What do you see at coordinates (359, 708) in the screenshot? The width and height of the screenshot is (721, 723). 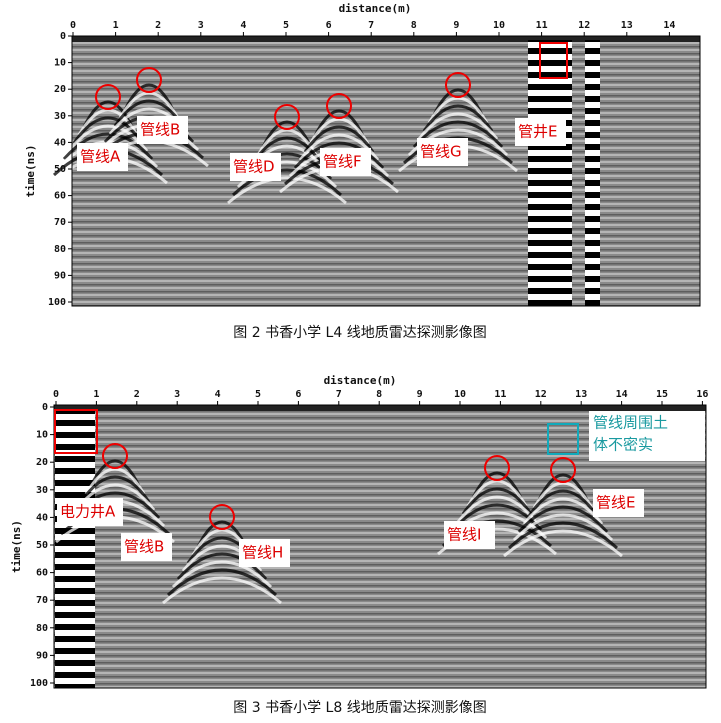 I see `caption: 图 3 书香小学 L8 线地质雷达探测影像图` at bounding box center [359, 708].